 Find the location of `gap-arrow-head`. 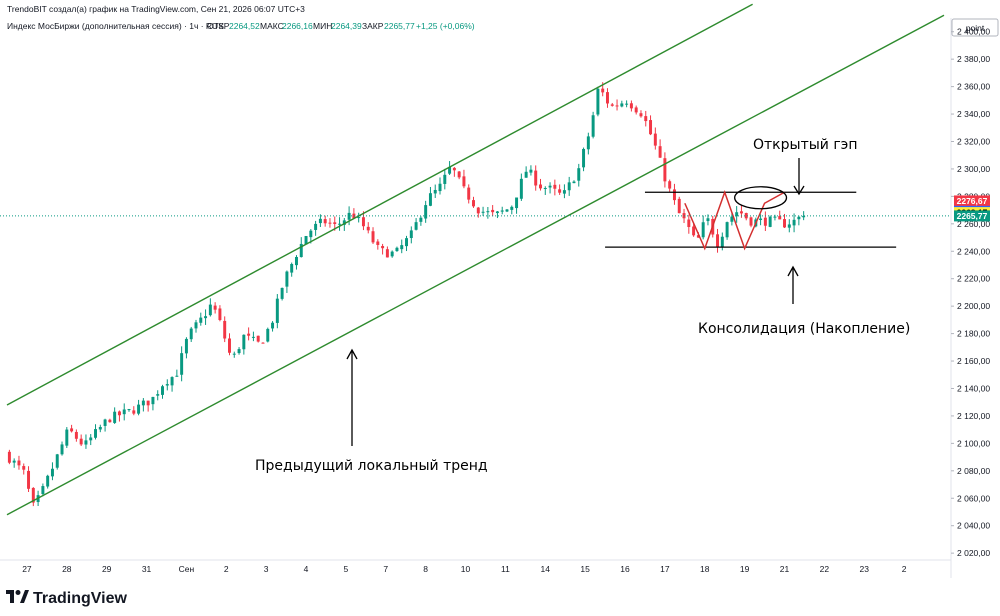

gap-arrow-head is located at coordinates (799, 190).